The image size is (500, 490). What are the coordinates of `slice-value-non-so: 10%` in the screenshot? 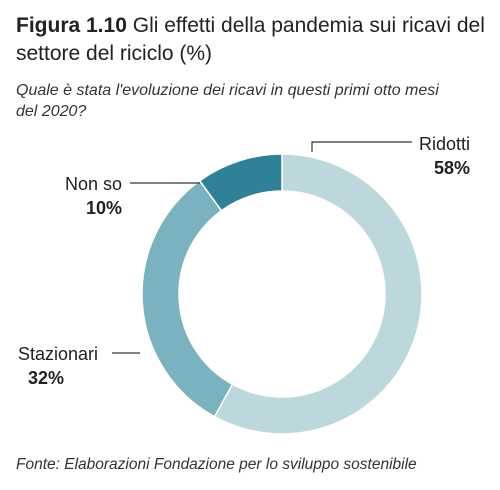 It's located at (104, 208).